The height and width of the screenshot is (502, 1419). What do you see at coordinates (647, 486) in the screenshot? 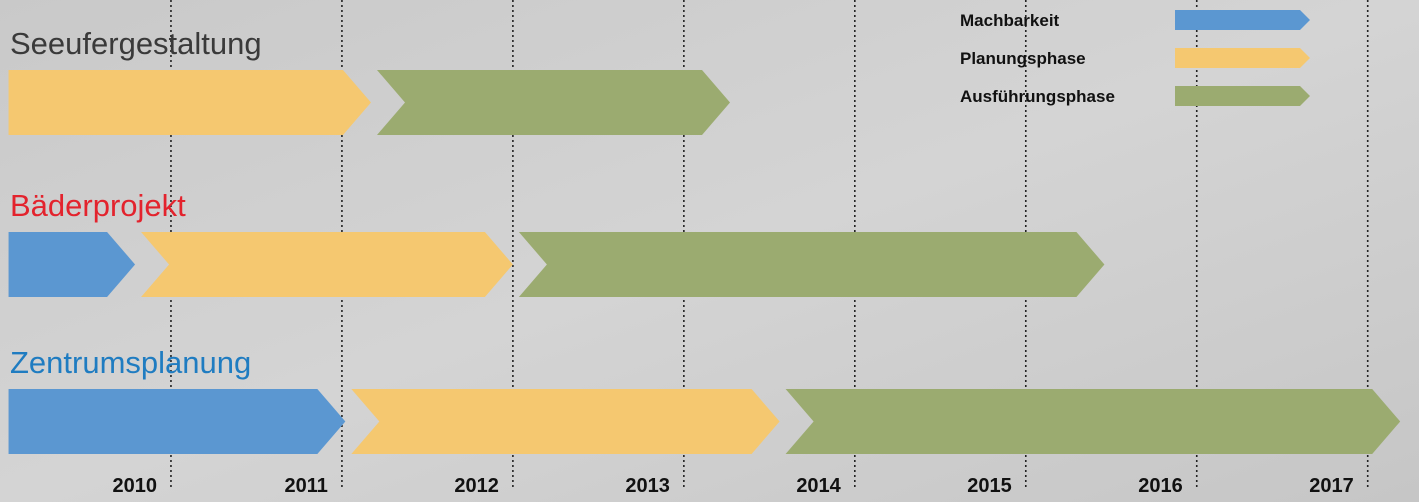
I see `x-tick-label: 2013` at bounding box center [647, 486].